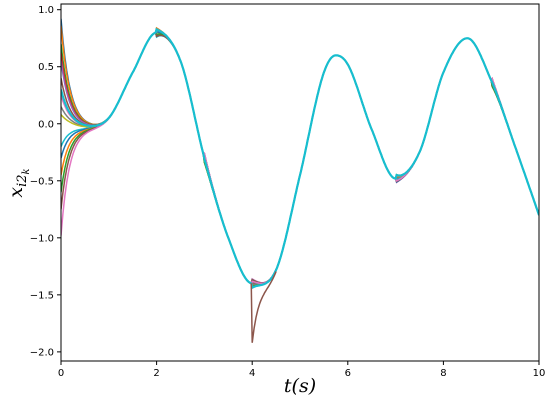  What do you see at coordinates (46, 124) in the screenshot?
I see `y-tick-label: 0.0` at bounding box center [46, 124].